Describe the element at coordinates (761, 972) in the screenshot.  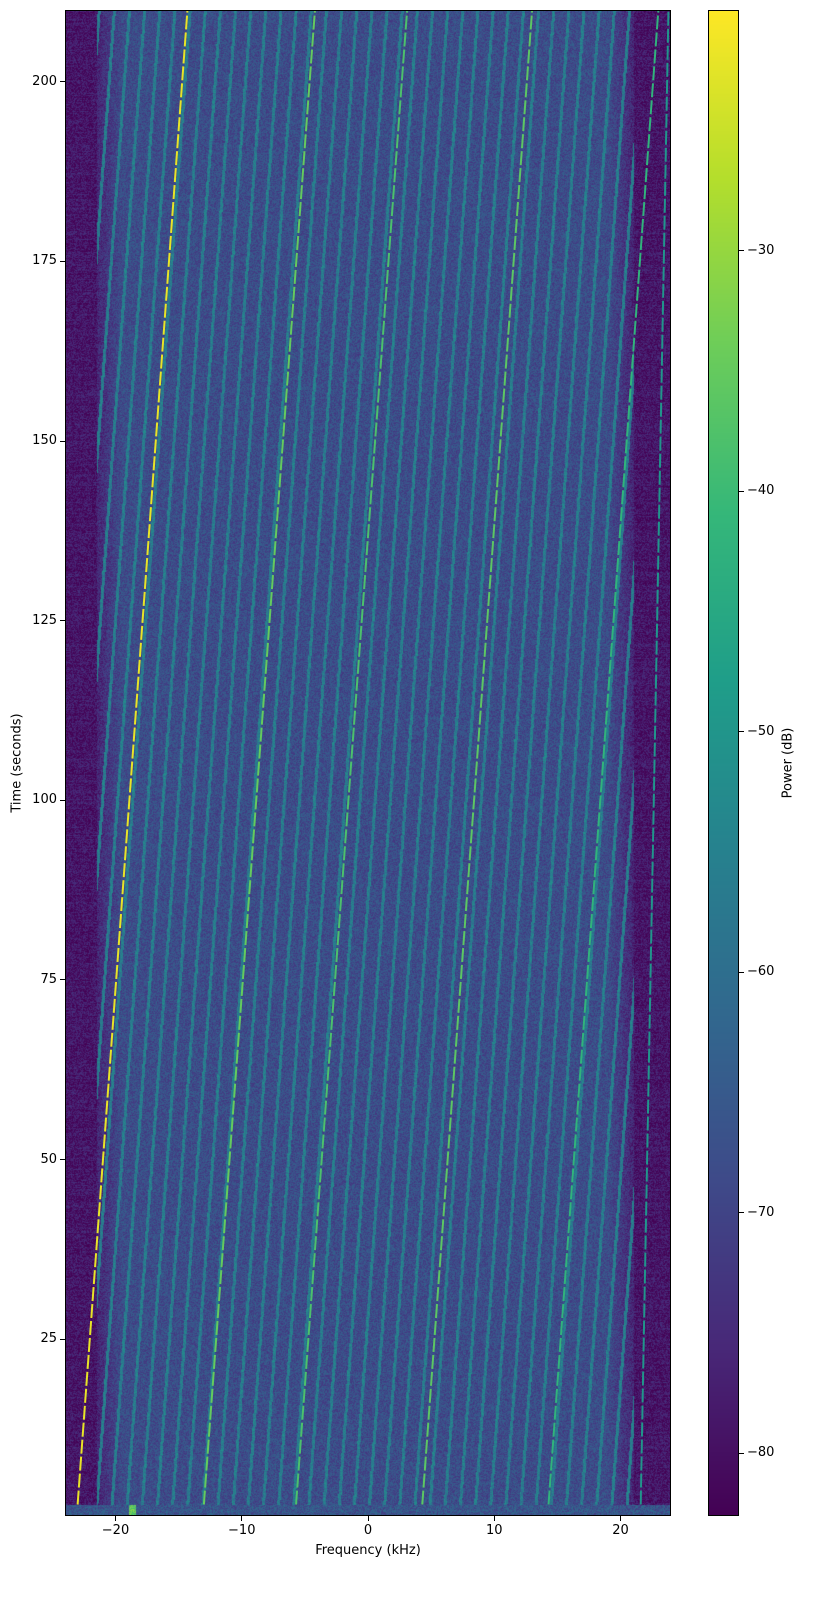
I see `colorbar-tick-label: −60` at that location.